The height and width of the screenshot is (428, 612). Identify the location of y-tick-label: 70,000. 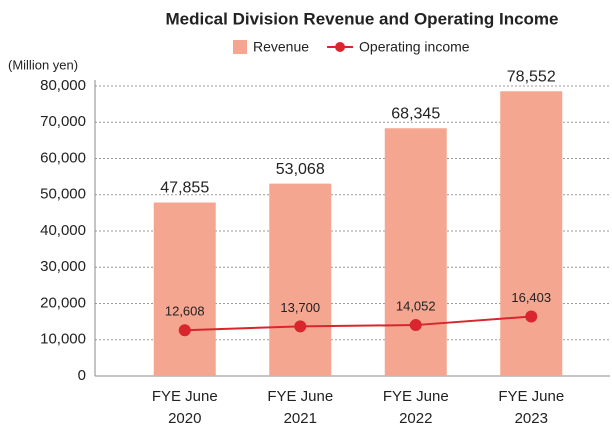
(63, 121).